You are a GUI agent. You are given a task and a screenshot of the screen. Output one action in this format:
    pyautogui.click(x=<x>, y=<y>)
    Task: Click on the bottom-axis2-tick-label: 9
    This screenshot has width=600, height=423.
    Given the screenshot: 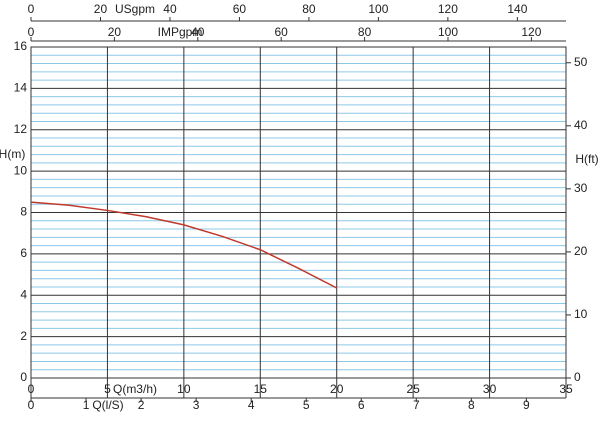 What is the action you would take?
    pyautogui.click(x=526, y=405)
    